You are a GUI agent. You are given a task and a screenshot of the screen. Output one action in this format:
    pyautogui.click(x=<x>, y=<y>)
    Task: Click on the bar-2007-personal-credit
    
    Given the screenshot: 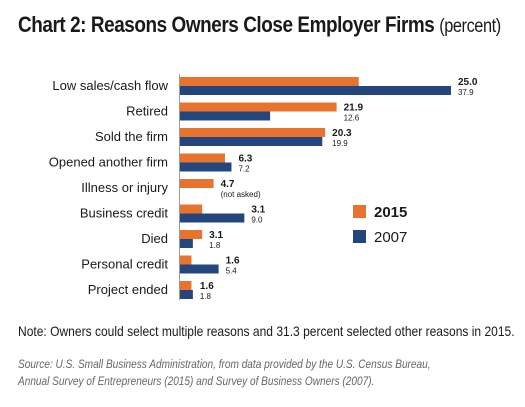 What is the action you would take?
    pyautogui.click(x=199, y=269)
    